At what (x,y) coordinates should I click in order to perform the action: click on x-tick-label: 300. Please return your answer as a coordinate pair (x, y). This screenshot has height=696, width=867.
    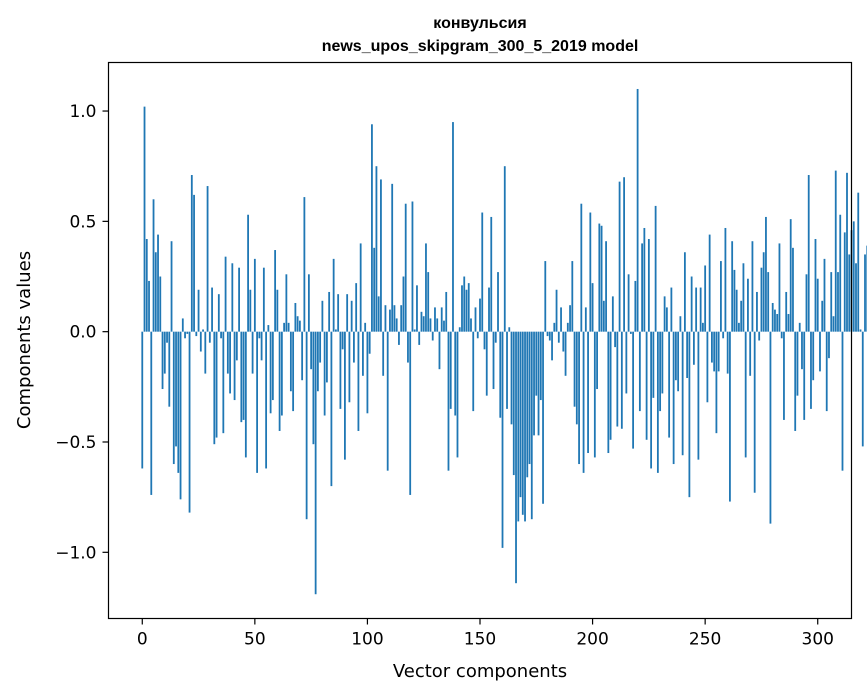
    Looking at the image, I should click on (818, 640).